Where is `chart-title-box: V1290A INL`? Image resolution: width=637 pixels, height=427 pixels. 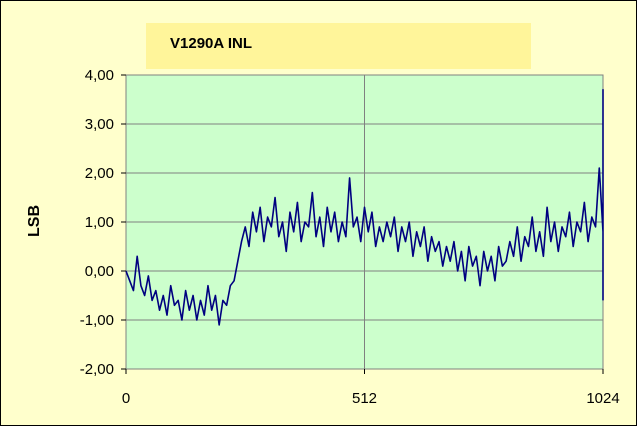 chart-title-box: V1290A INL is located at coordinates (338, 46).